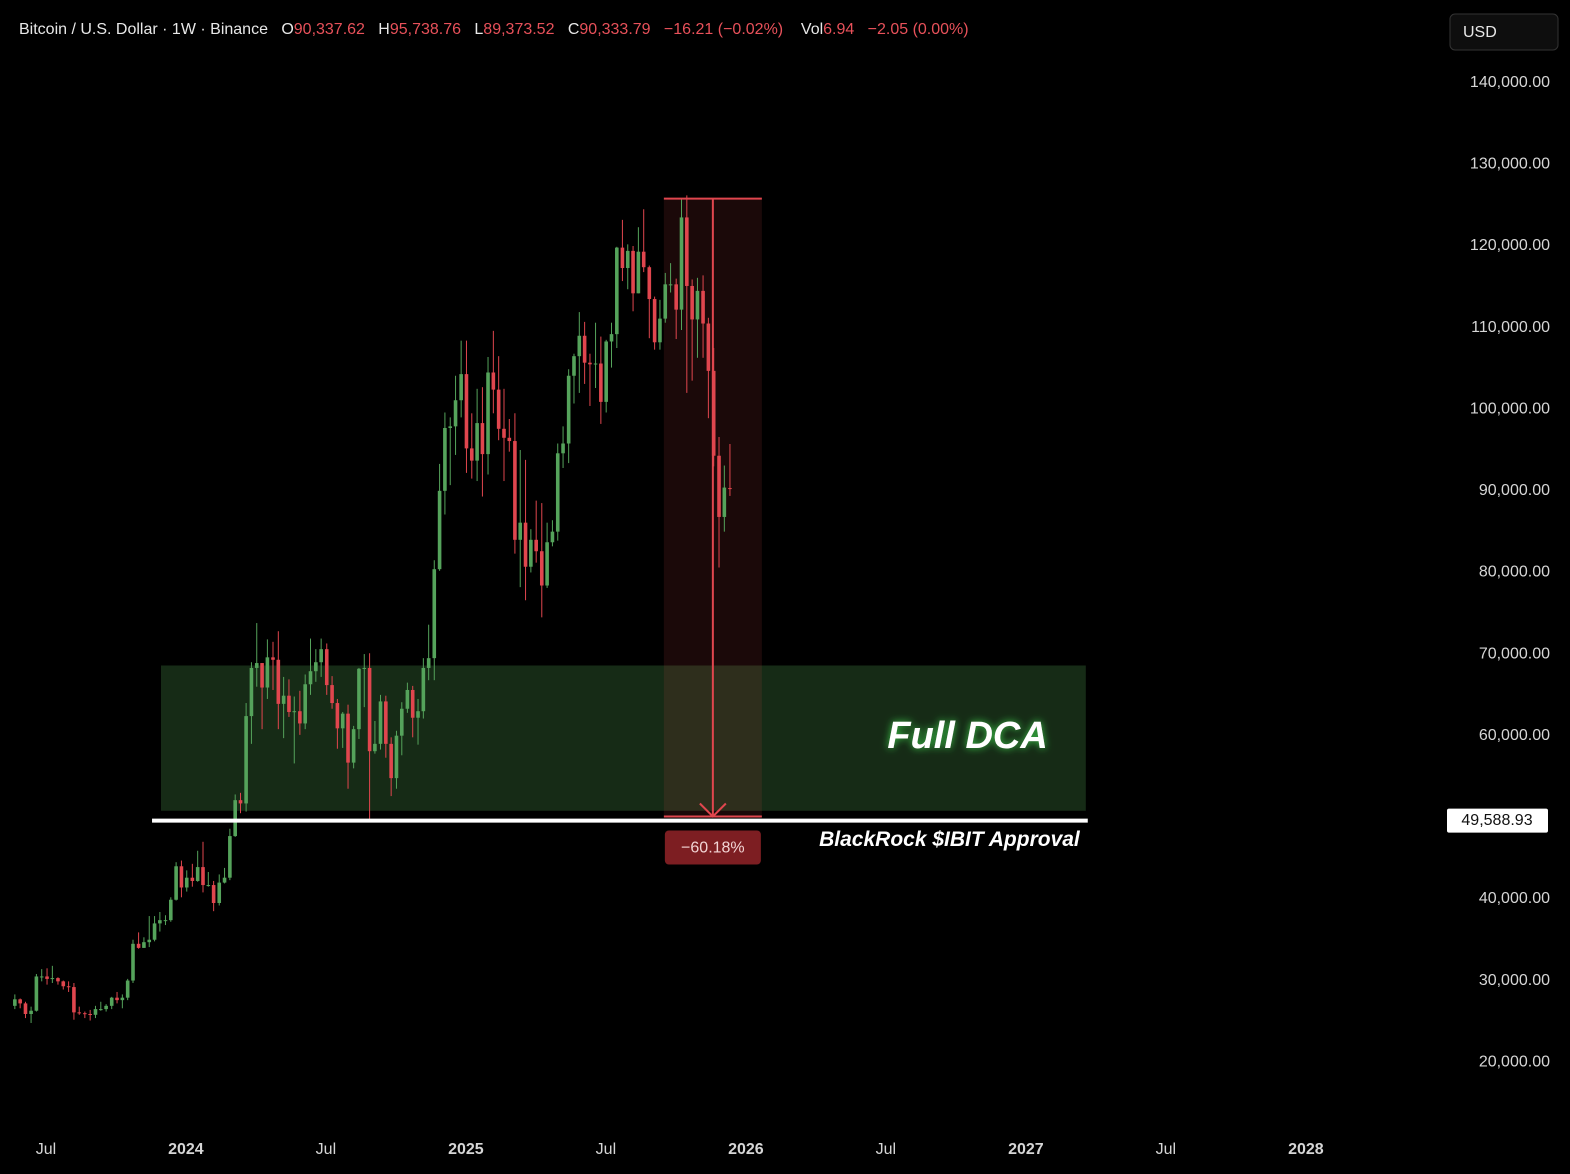  I want to click on ohlc-value: 90,333.79, so click(615, 29).